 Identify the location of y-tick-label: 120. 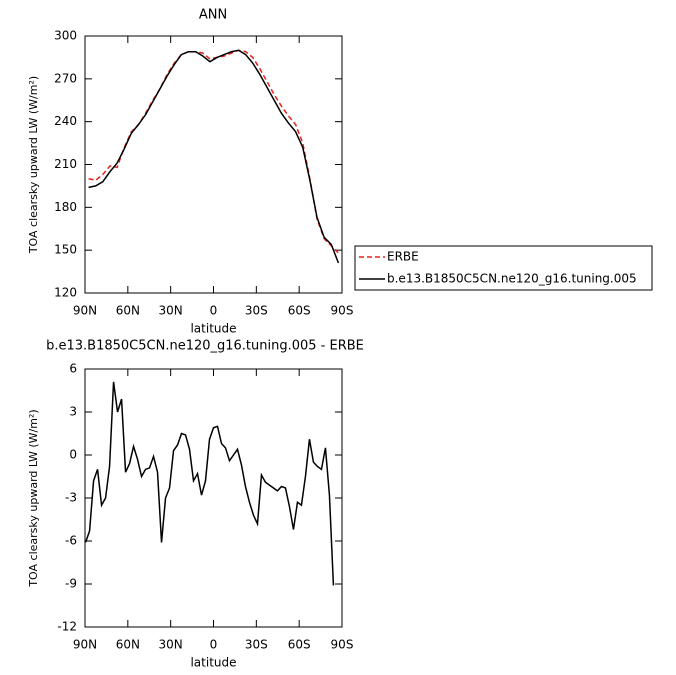
(65, 293).